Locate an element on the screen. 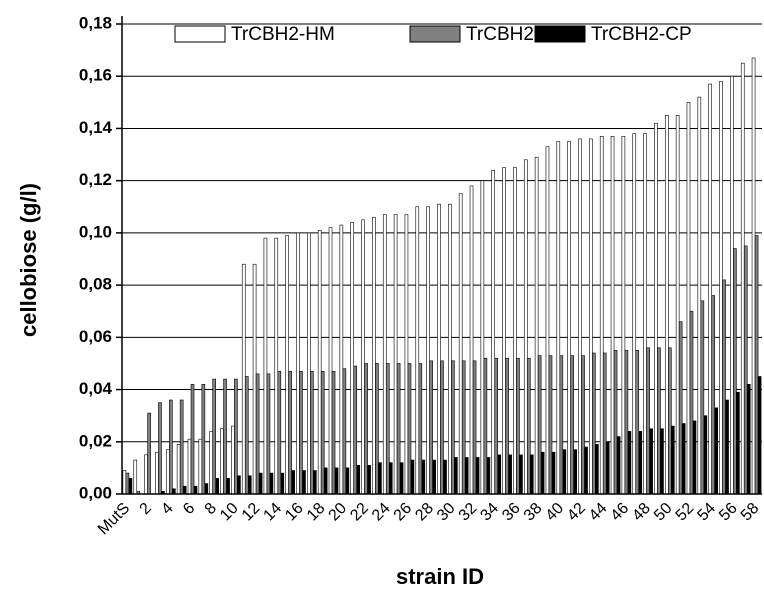 The image size is (764, 590). x-tick-label: 58 is located at coordinates (750, 512).